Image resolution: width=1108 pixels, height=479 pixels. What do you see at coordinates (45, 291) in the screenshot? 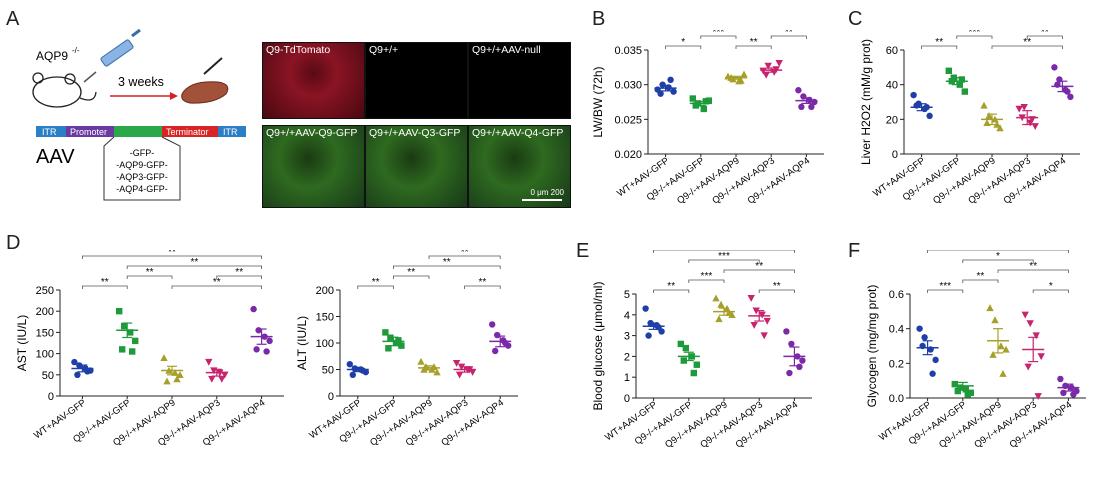
I see `y-tick-label: 250` at bounding box center [45, 291].